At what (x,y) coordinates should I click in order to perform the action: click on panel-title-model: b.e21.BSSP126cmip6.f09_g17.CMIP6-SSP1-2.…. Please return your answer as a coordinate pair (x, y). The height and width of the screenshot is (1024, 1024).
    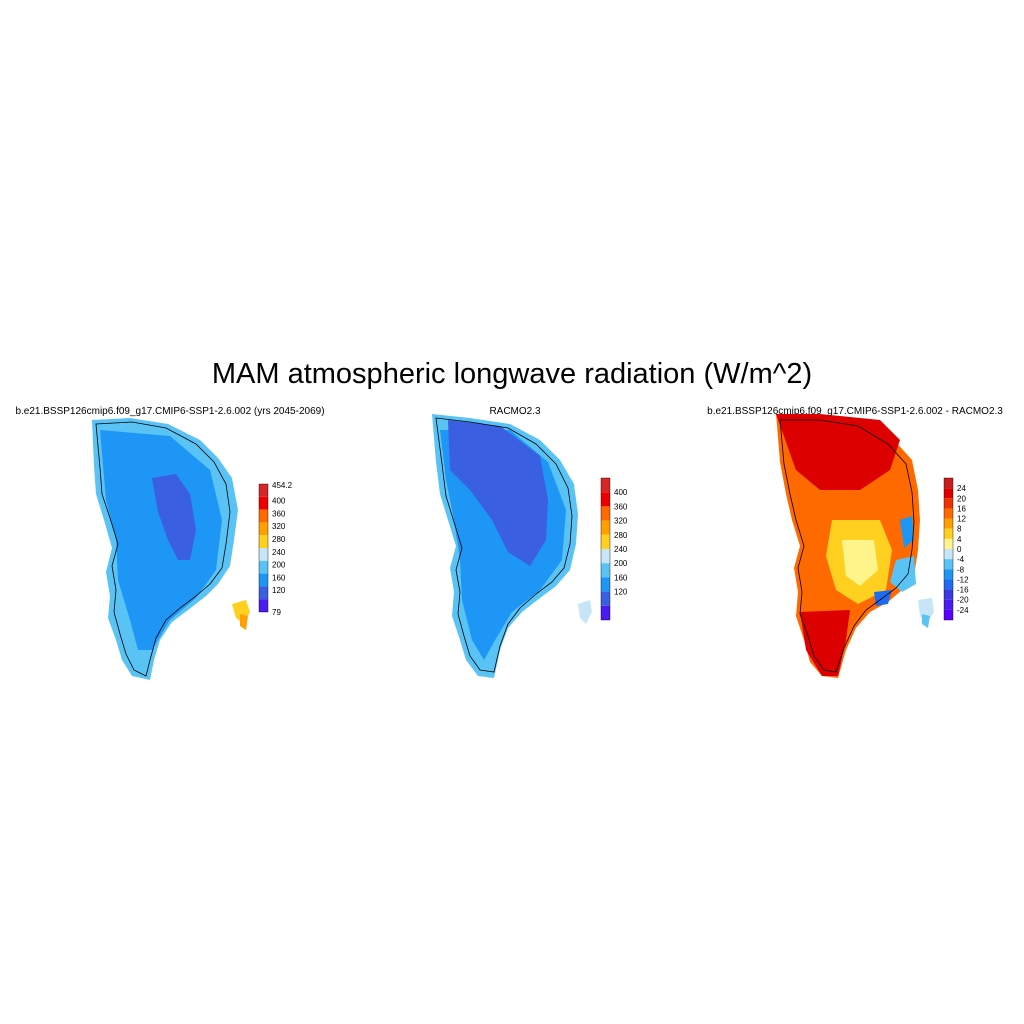
    Looking at the image, I should click on (170, 411).